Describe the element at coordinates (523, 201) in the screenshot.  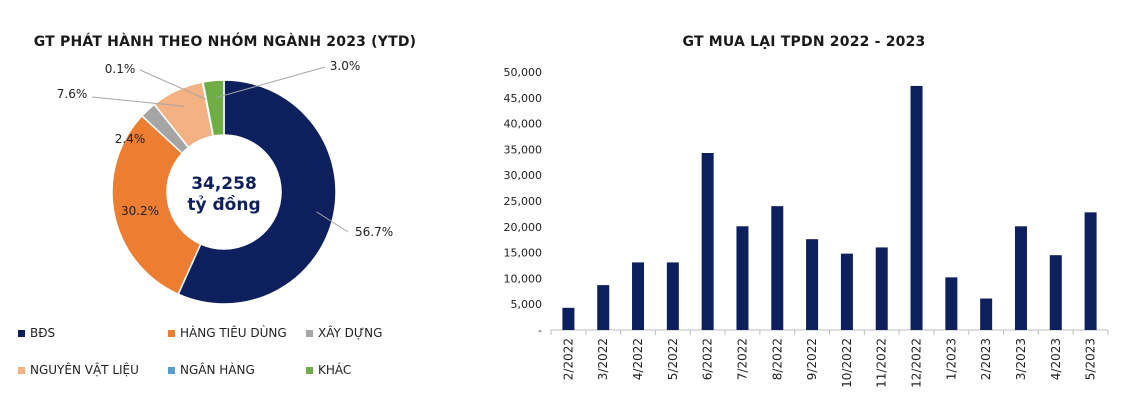
I see `y-tick-label: 25,000` at that location.